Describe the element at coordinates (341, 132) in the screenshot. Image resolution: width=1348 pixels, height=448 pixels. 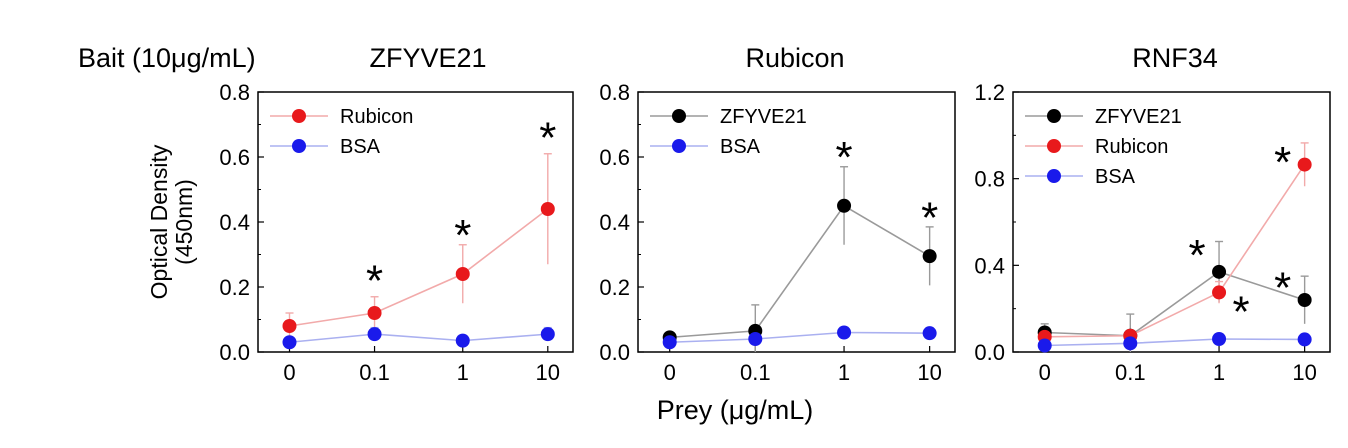
I see `legend: Rubicon BSA` at that location.